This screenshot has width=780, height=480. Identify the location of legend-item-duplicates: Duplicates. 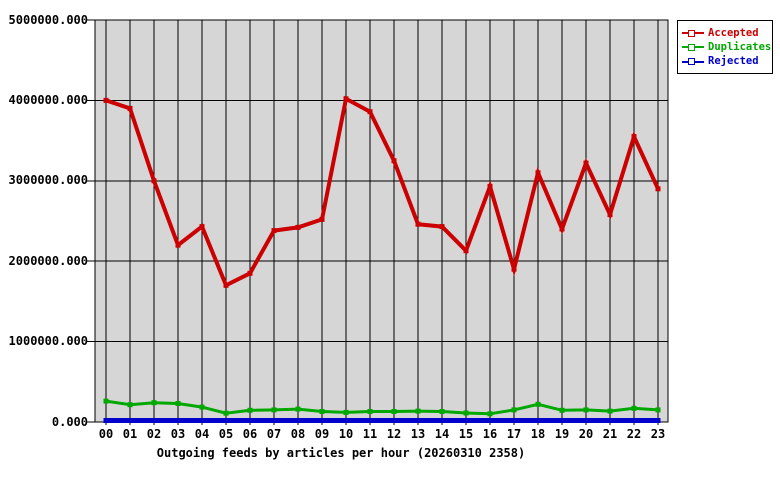
(725, 47).